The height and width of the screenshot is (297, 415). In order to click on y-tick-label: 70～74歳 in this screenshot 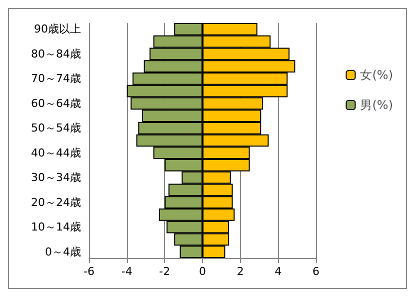, I will do `click(56, 79)`.